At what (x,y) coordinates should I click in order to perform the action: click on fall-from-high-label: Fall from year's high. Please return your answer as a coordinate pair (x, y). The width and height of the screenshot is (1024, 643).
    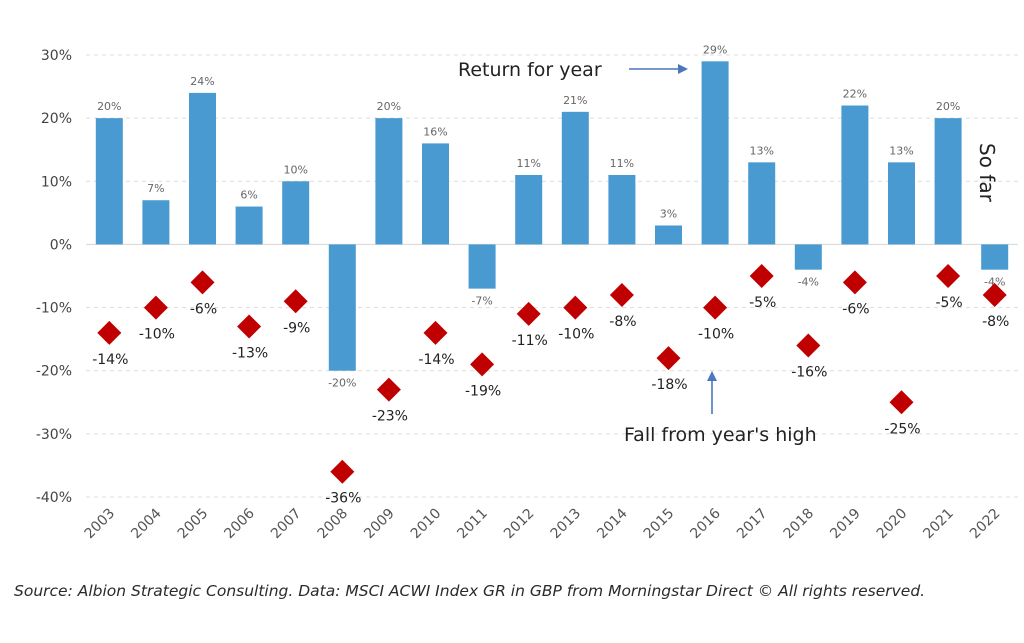
    Looking at the image, I should click on (720, 435).